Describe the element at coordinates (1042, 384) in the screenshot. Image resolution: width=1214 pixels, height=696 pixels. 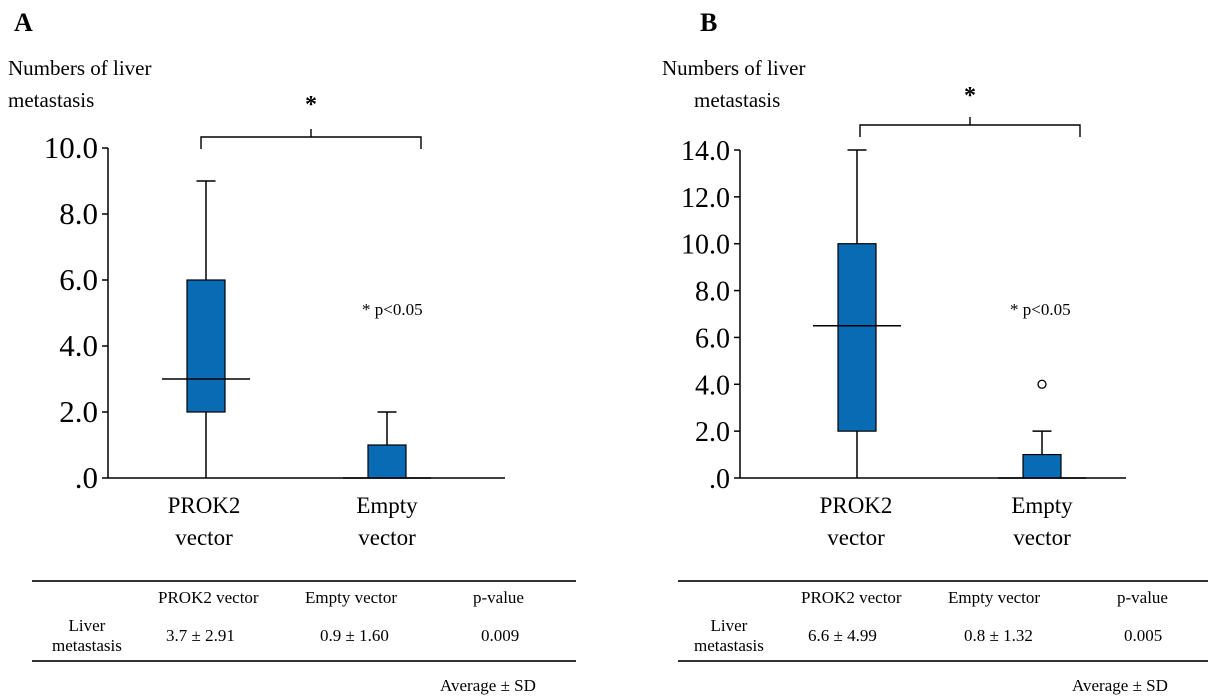
I see `outlier-point` at that location.